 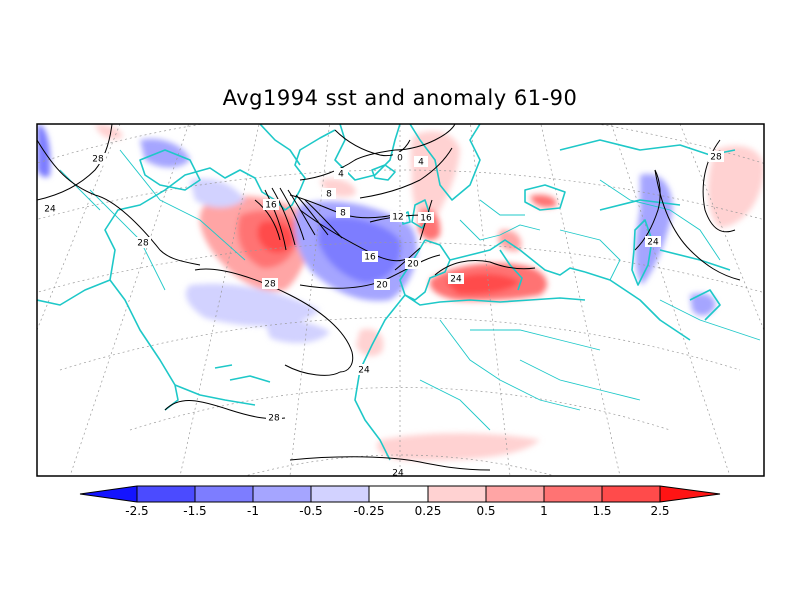 What do you see at coordinates (119, 202) in the screenshot?
I see `contour-28-west` at bounding box center [119, 202].